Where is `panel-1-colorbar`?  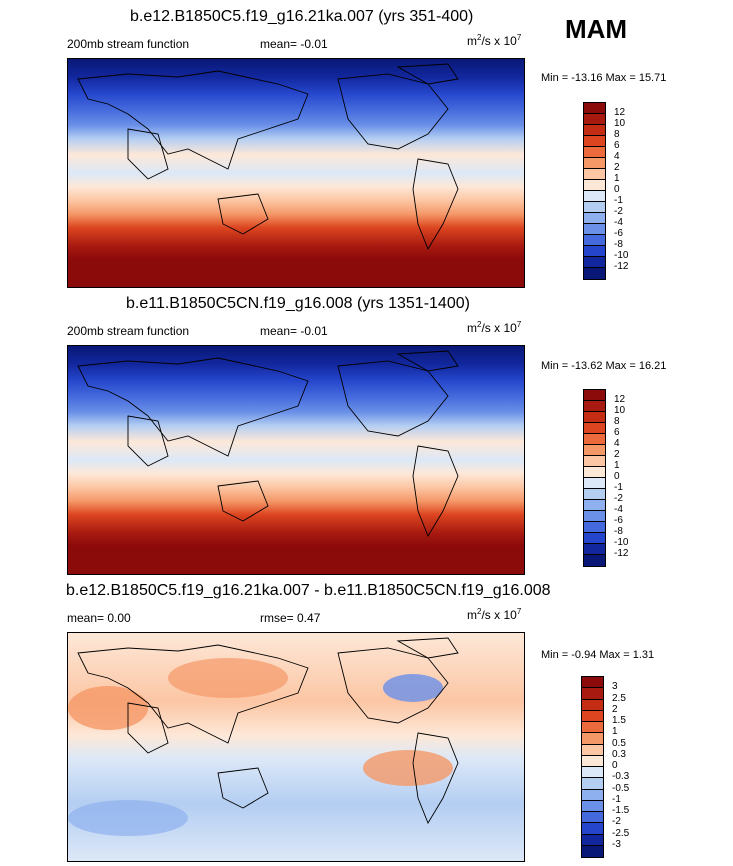
panel-1-colorbar is located at coordinates (594, 191).